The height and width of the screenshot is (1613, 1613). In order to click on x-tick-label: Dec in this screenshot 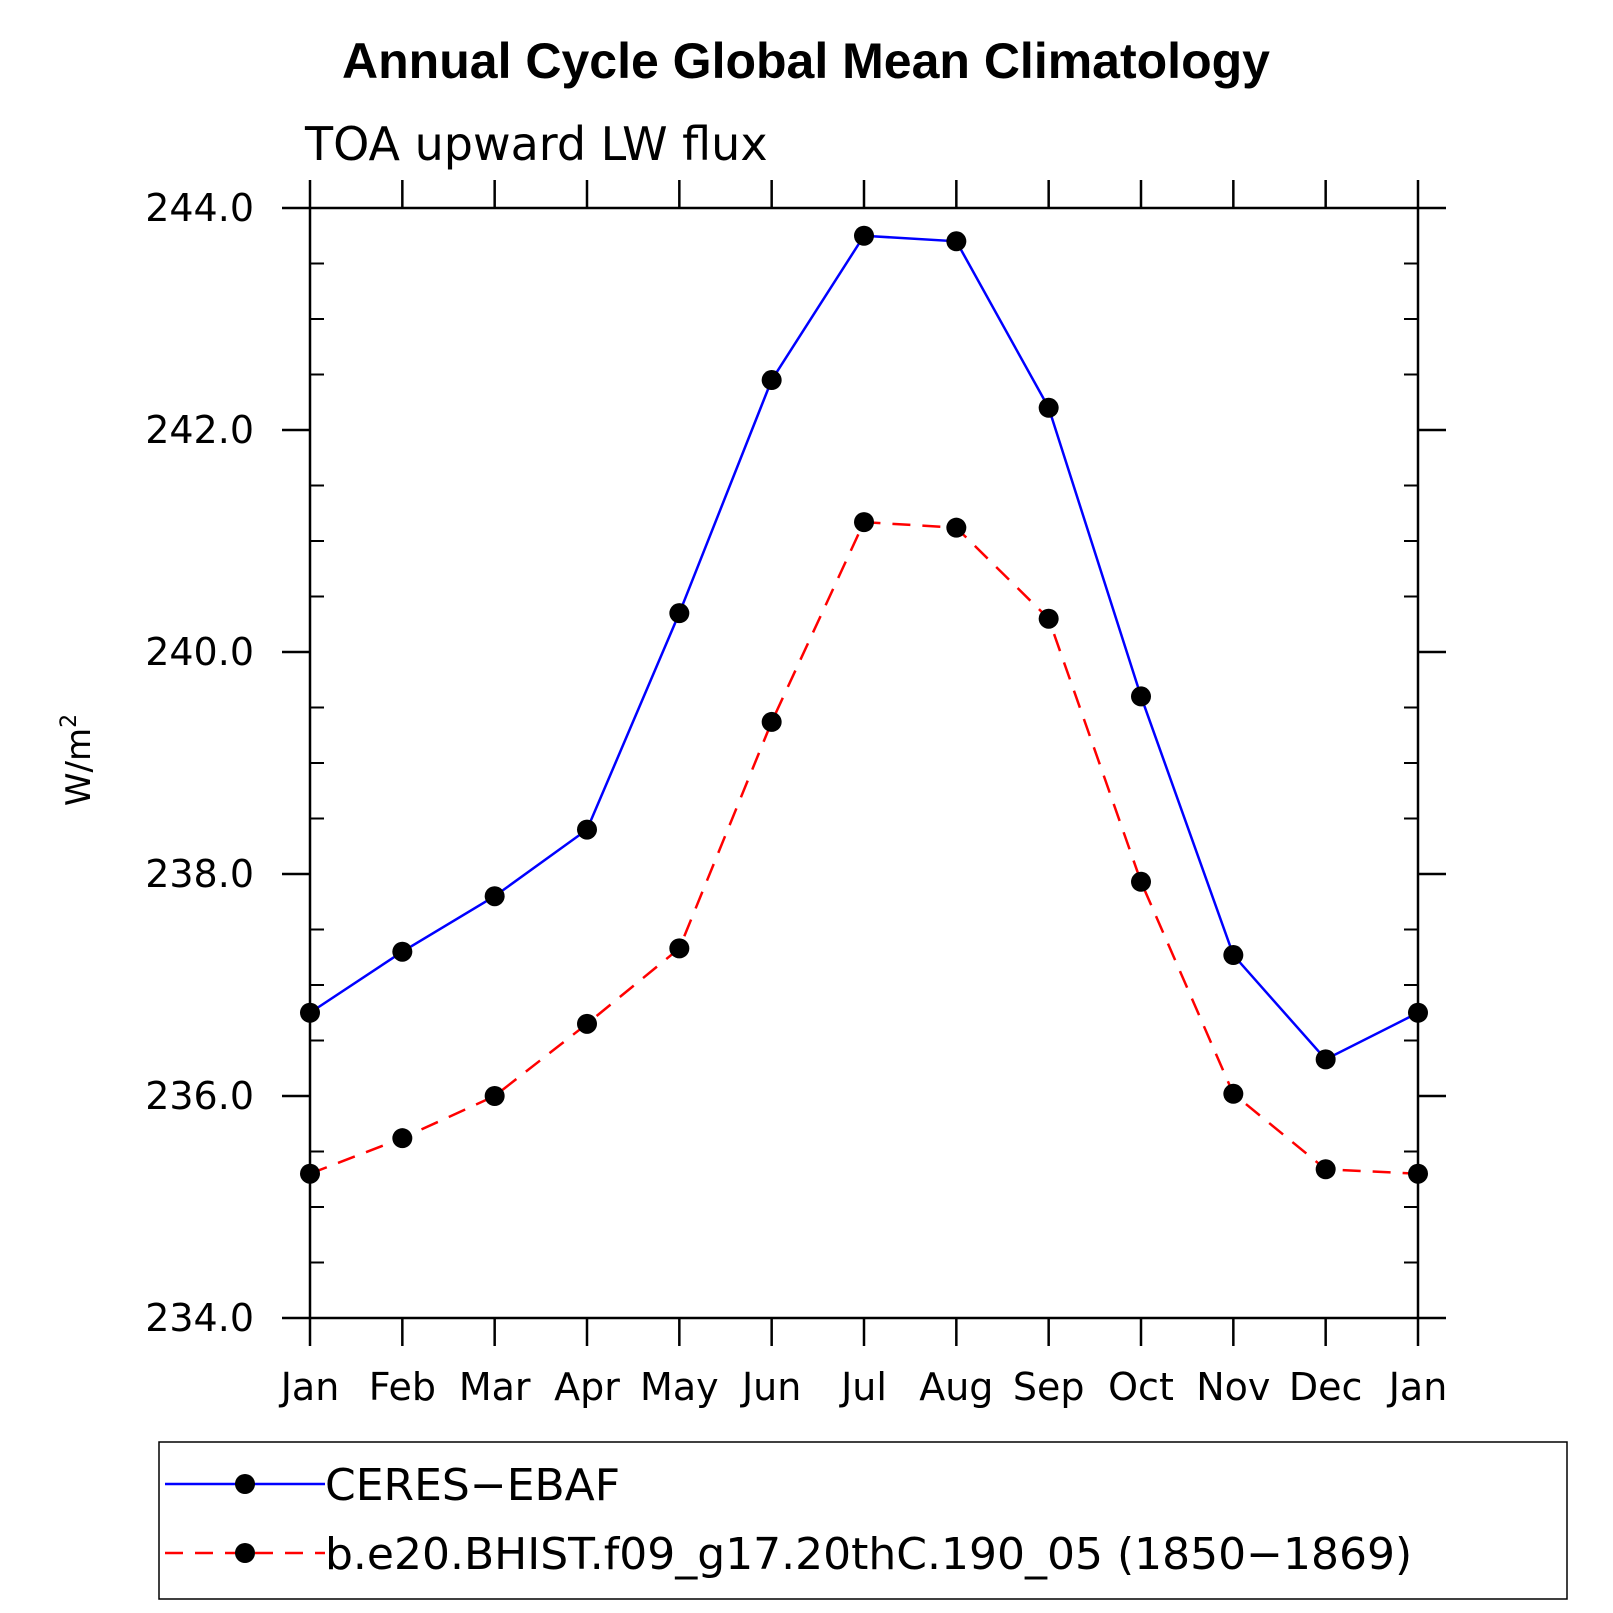, I will do `click(1326, 1387)`.